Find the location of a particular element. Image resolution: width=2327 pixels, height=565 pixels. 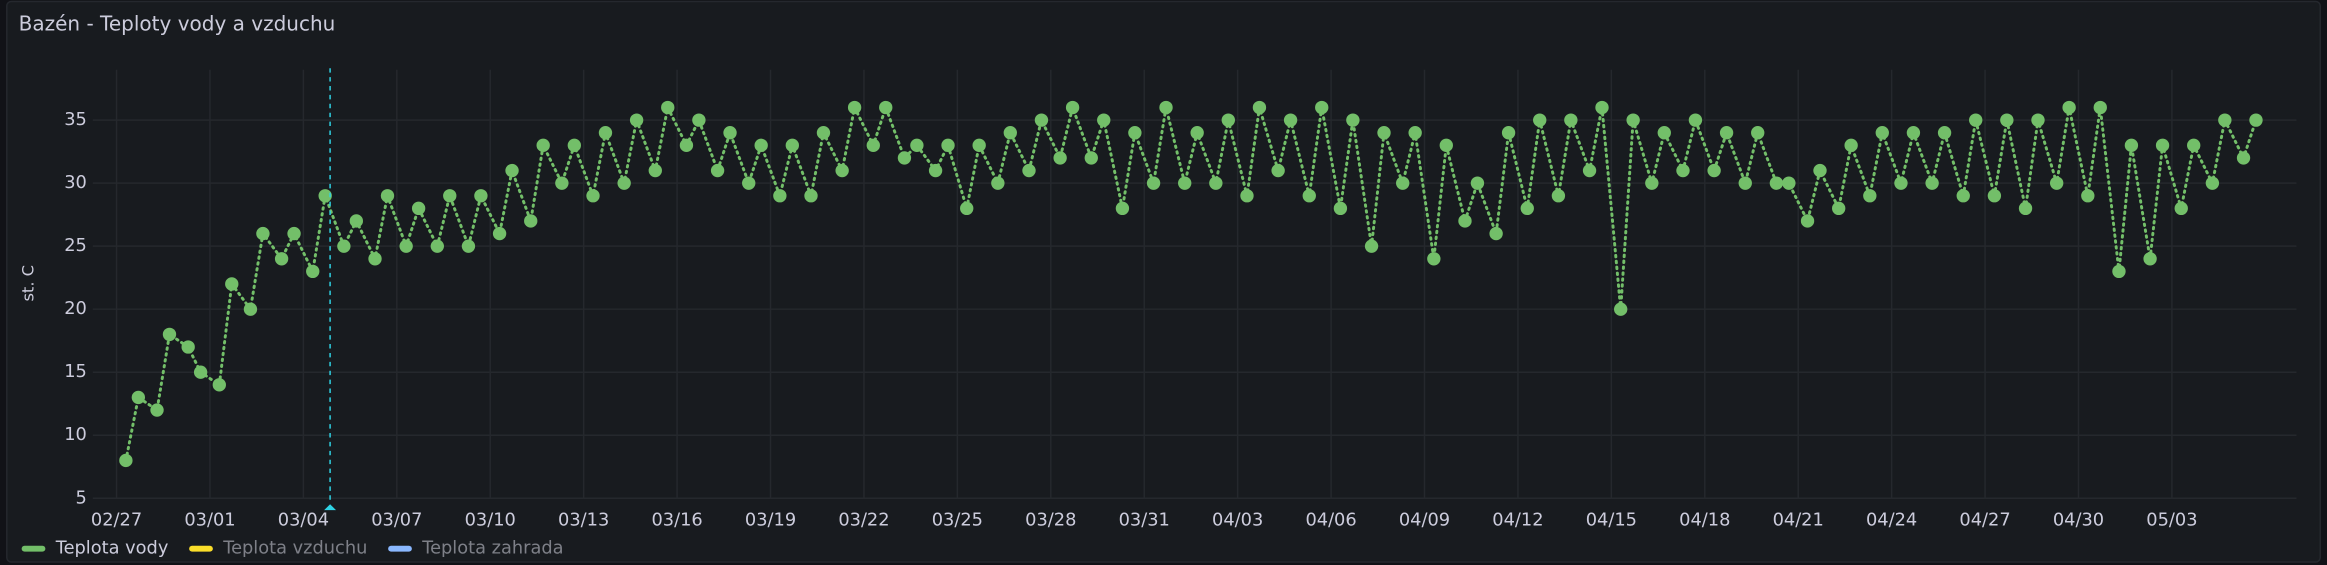

x-tick-label: 03/13 is located at coordinates (583, 520).